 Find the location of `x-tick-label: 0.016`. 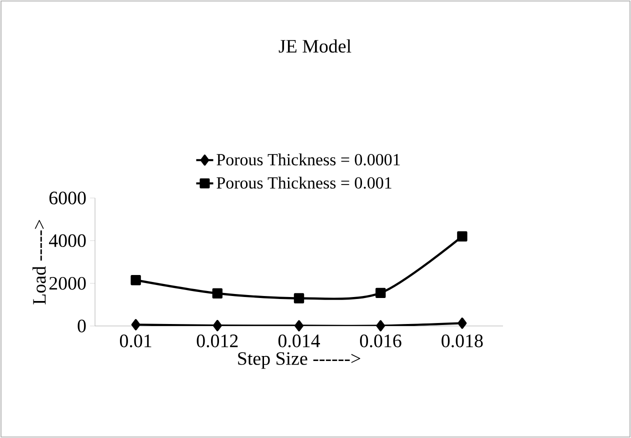

x-tick-label: 0.016 is located at coordinates (381, 341).